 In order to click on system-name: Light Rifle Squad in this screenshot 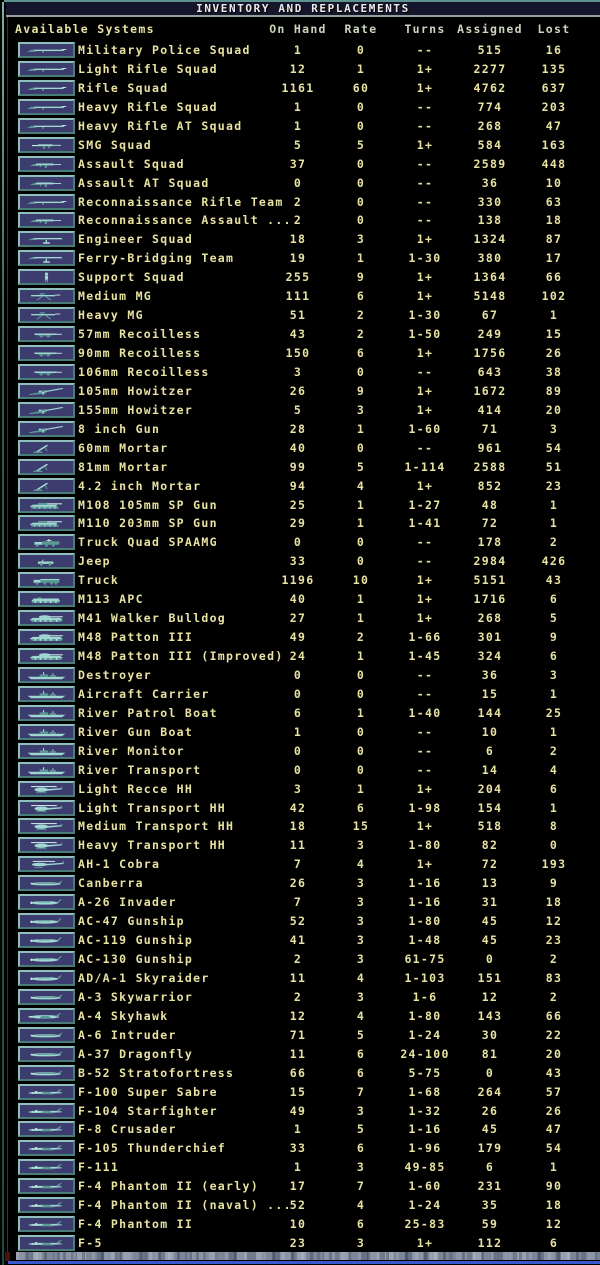, I will do `click(148, 68)`.